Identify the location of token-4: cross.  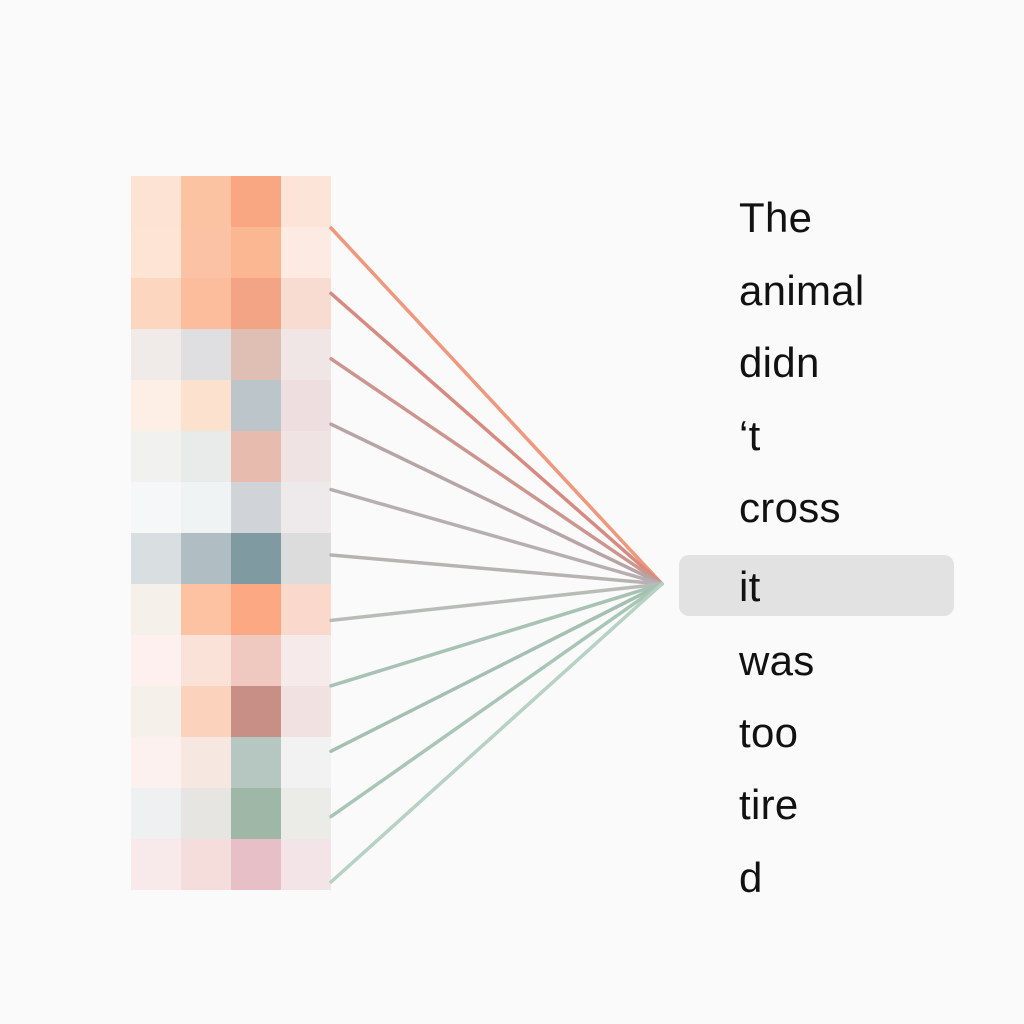
(790, 507).